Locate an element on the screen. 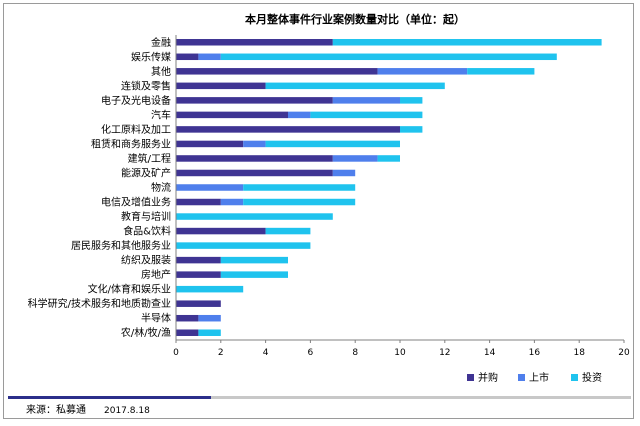 This screenshot has height=426, width=640. category-label: 物流 is located at coordinates (161, 187).